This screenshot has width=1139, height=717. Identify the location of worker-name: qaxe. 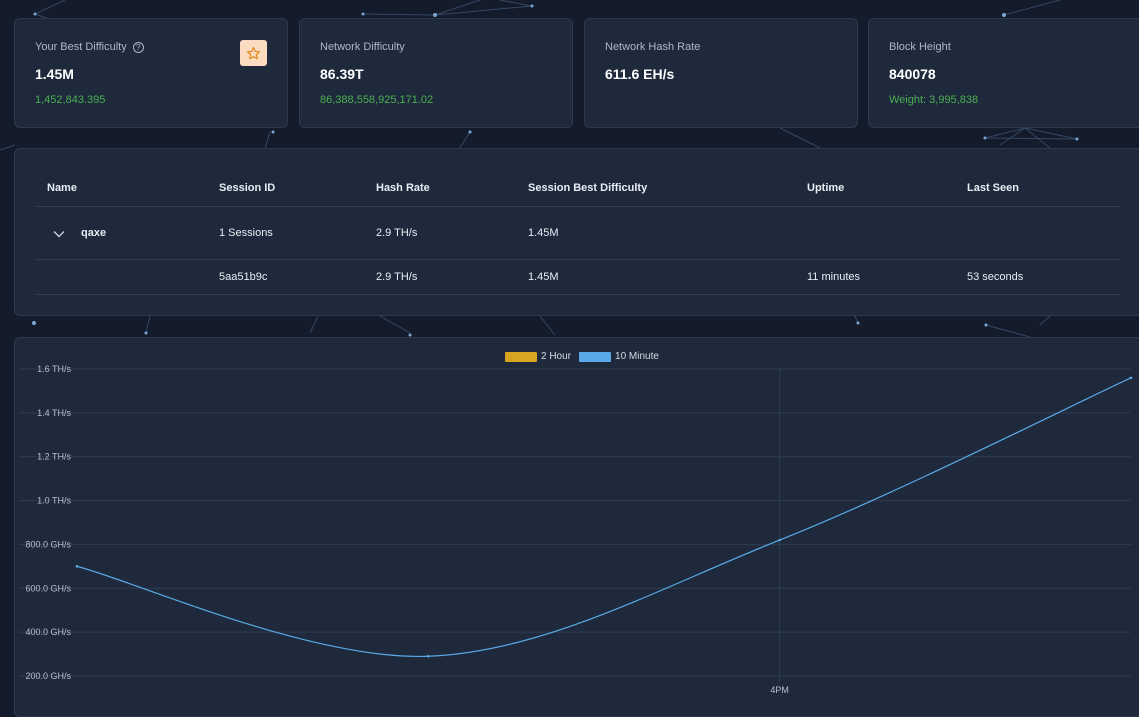
(94, 233).